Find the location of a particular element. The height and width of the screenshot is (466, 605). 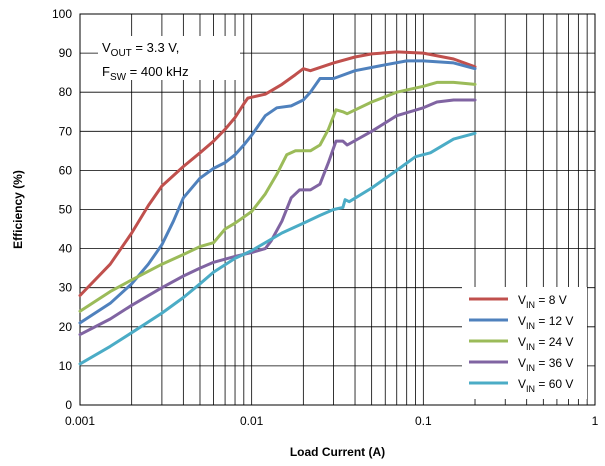

legend-label: VIN = 36 V is located at coordinates (545, 364).